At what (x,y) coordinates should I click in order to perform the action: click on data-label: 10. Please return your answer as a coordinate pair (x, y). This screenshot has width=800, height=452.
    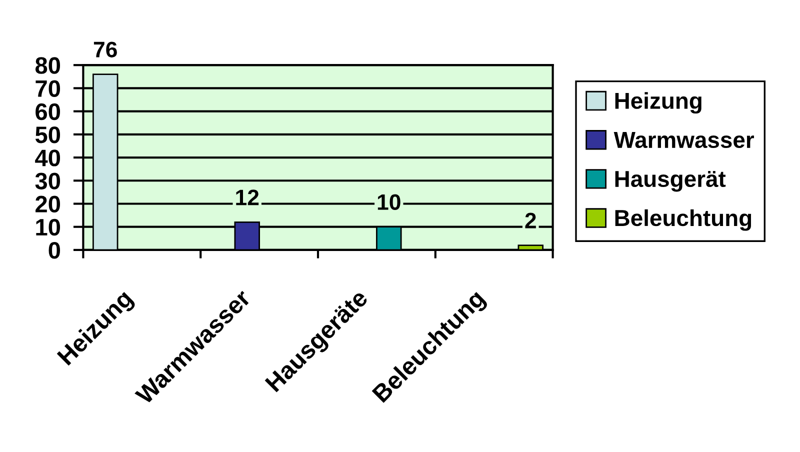
    Looking at the image, I should click on (389, 202).